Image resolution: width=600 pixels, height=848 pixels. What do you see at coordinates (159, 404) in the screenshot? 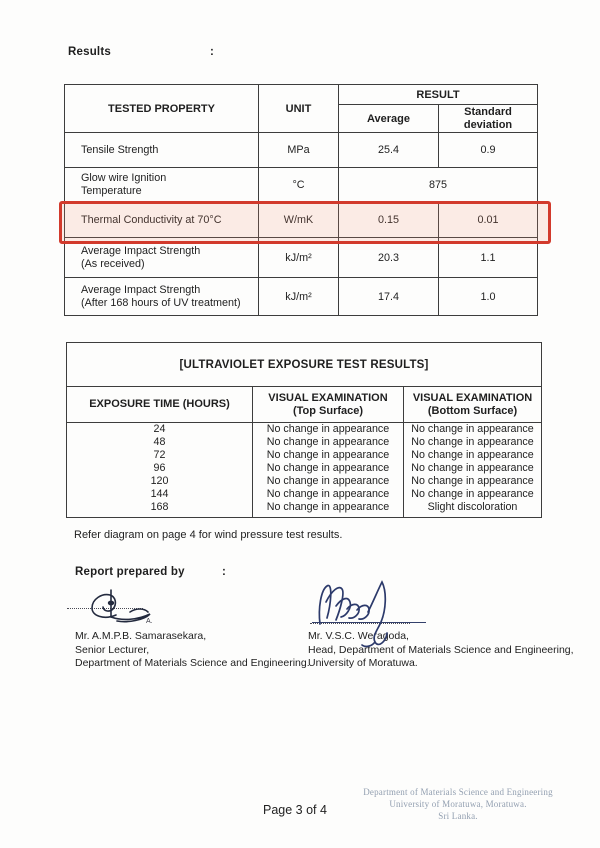
I see `col-header-exposure-time: EXPOSURE TIME (HOURS)` at bounding box center [159, 404].